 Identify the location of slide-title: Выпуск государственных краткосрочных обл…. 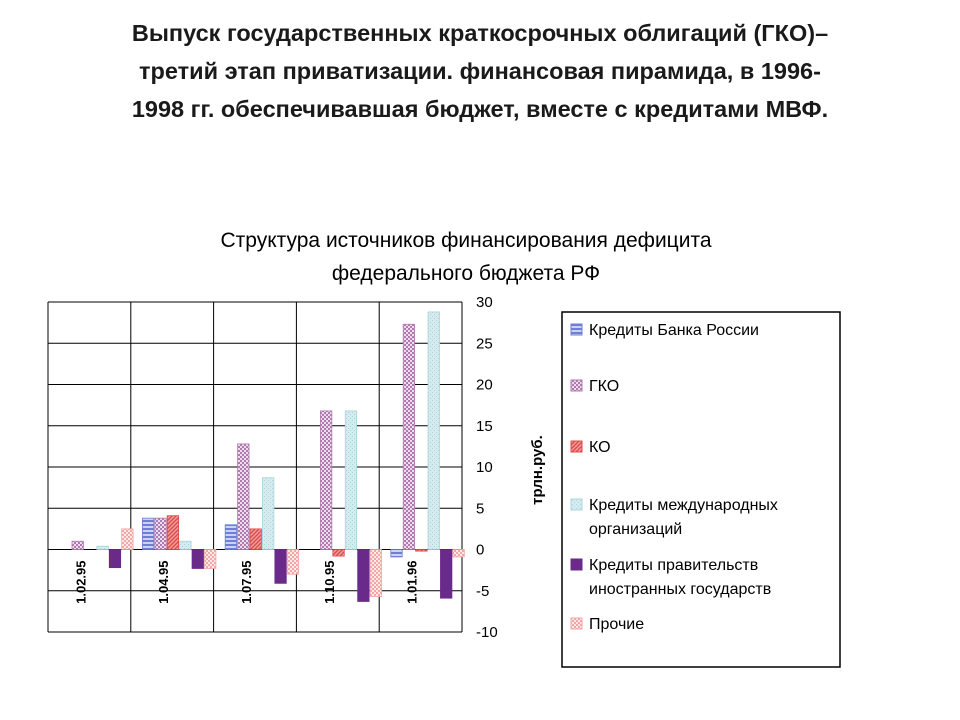
(480, 71).